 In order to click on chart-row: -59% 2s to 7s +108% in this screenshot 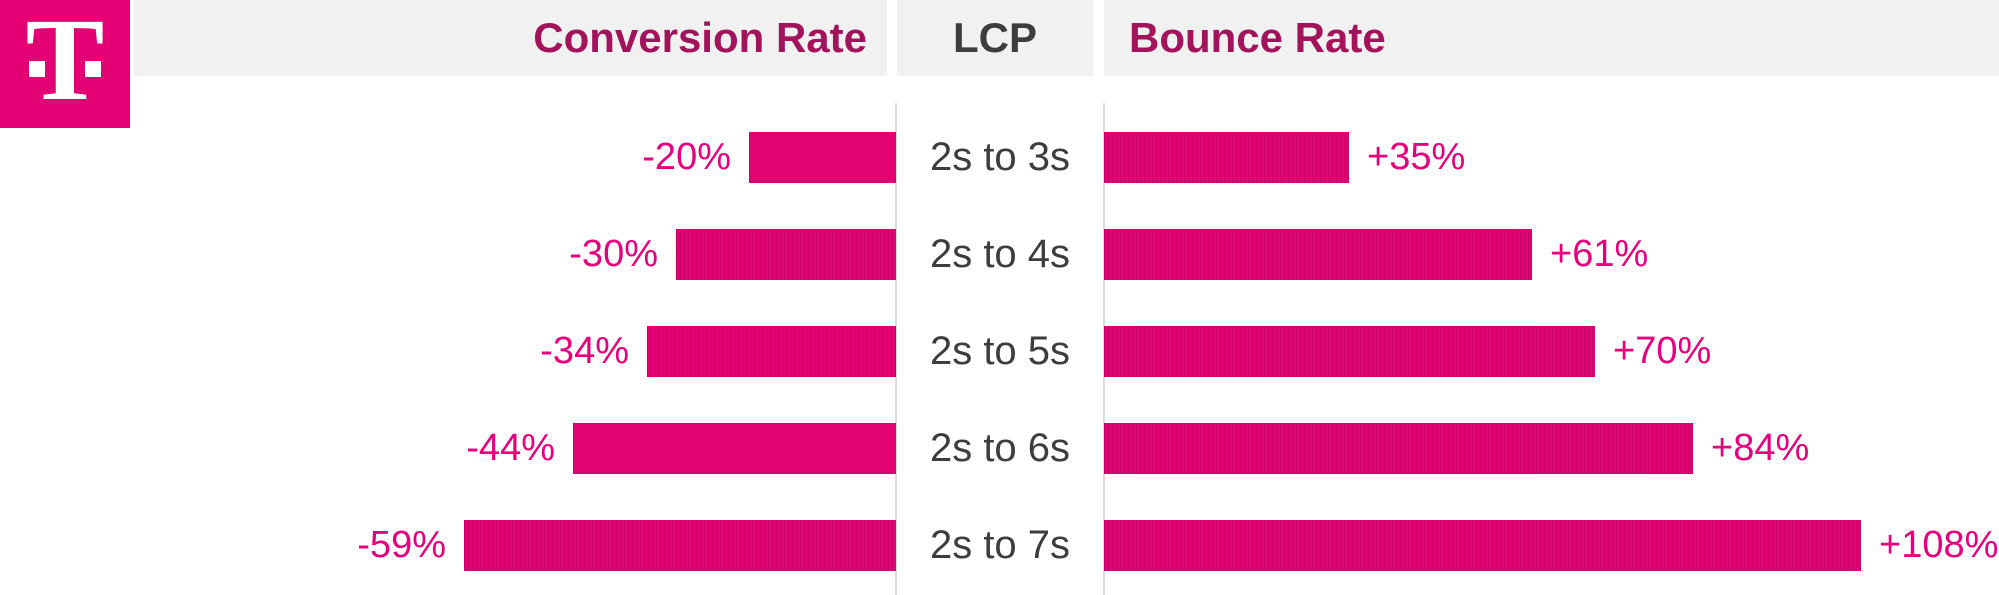, I will do `click(999, 545)`.